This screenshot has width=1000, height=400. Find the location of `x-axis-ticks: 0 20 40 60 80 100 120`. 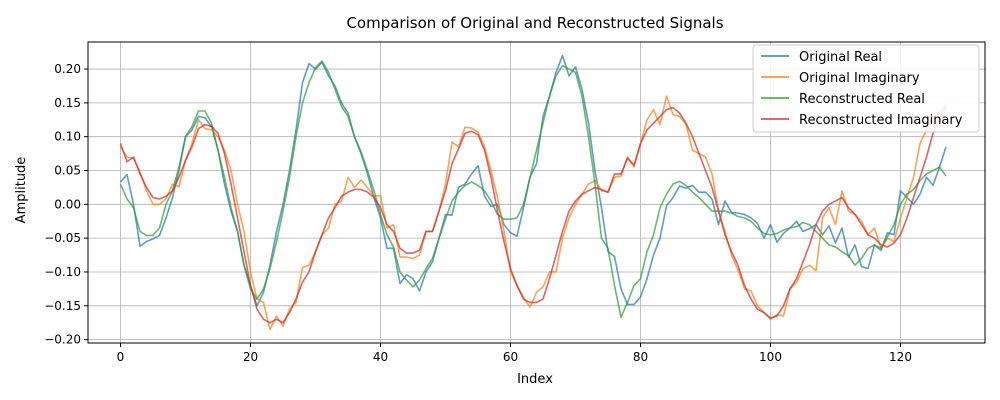

x-axis-ticks: 0 20 40 60 80 100 120 is located at coordinates (514, 353).